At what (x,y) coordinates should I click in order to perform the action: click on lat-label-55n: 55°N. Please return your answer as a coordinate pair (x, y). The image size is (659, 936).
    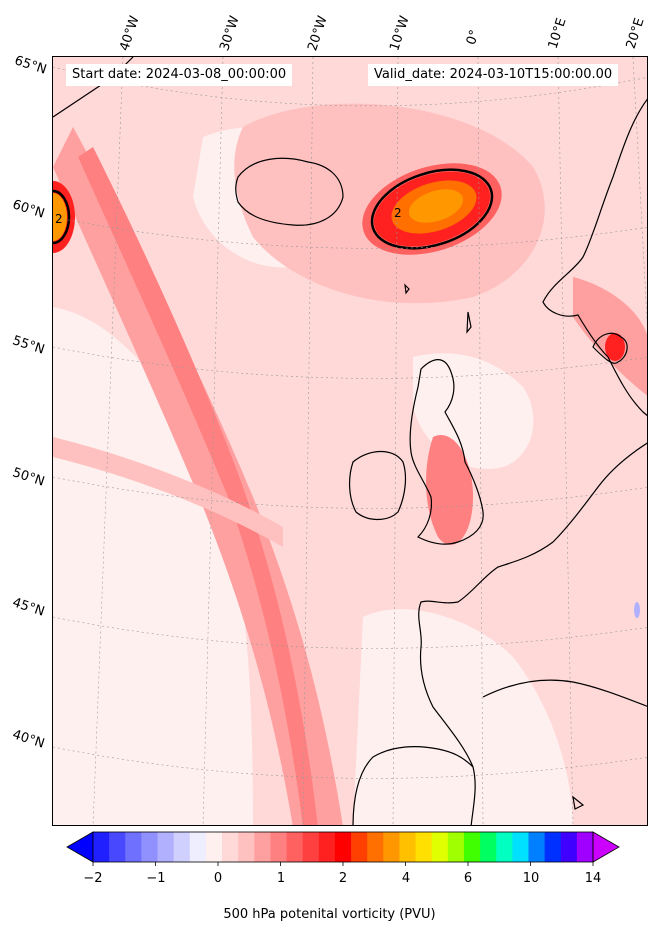
    Looking at the image, I should click on (28, 345).